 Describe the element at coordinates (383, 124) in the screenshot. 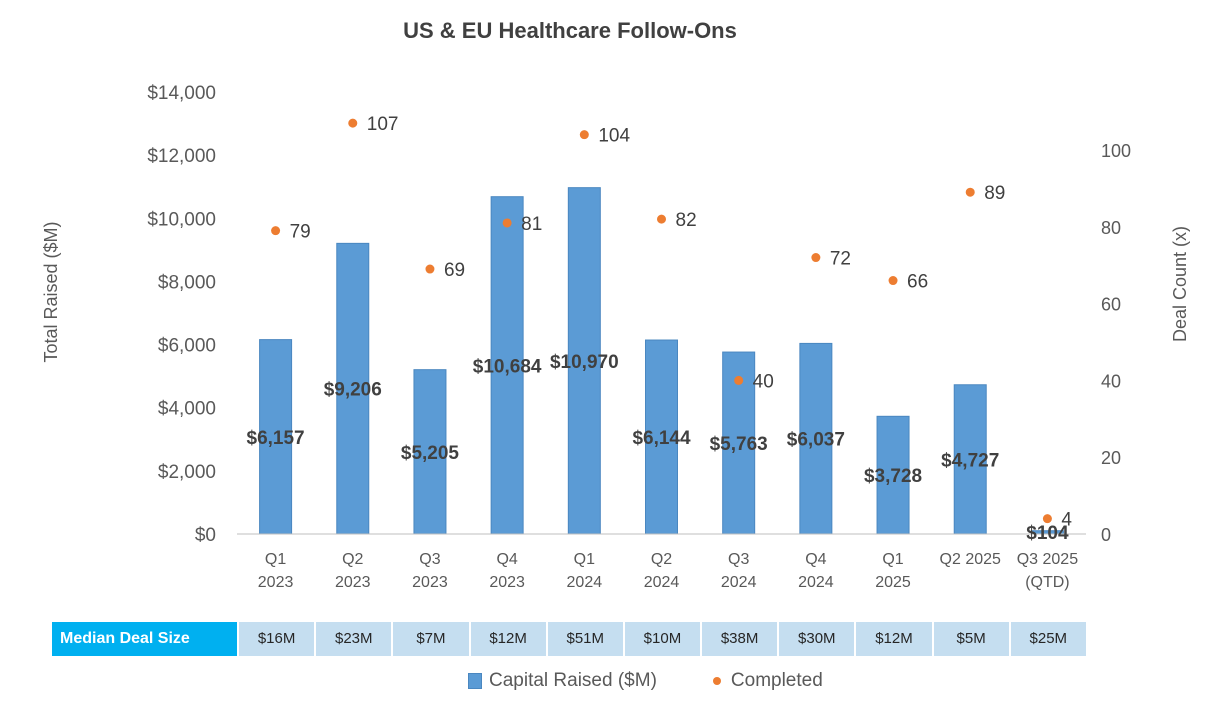

I see `deal-count-label: 107` at that location.